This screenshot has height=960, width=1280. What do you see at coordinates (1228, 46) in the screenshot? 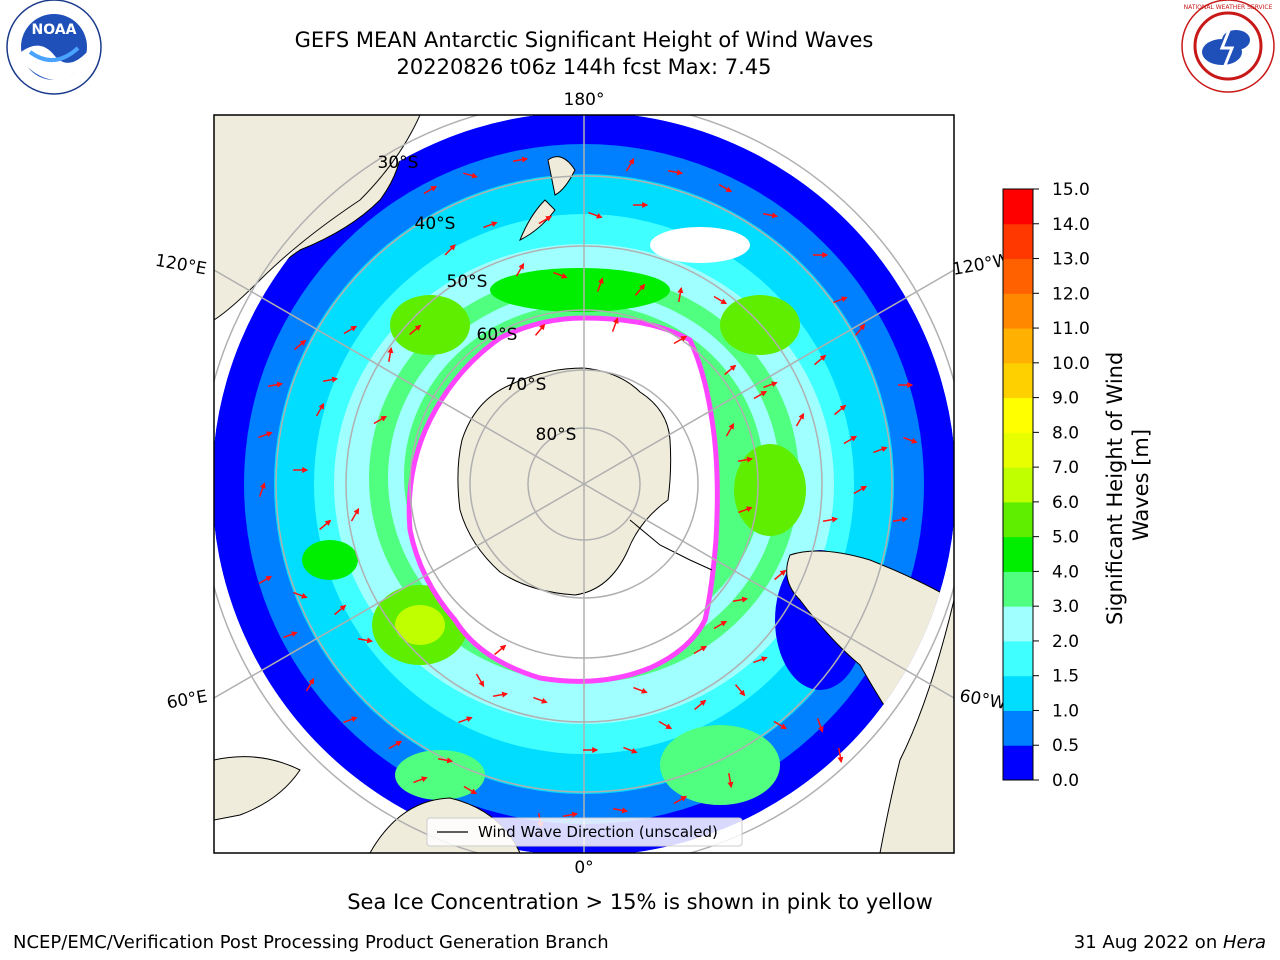
I see `nws-logo: NATIONAL WEATHER SERVICE` at bounding box center [1228, 46].